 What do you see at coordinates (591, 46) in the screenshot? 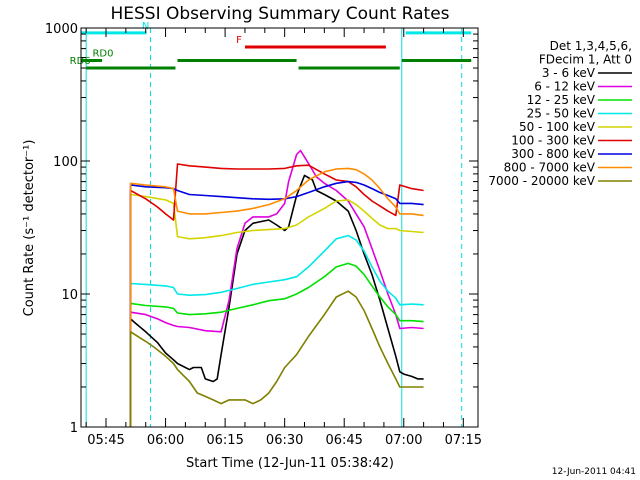
I see `legend-header-line: Det 1,3,4,5,6,` at bounding box center [591, 46].